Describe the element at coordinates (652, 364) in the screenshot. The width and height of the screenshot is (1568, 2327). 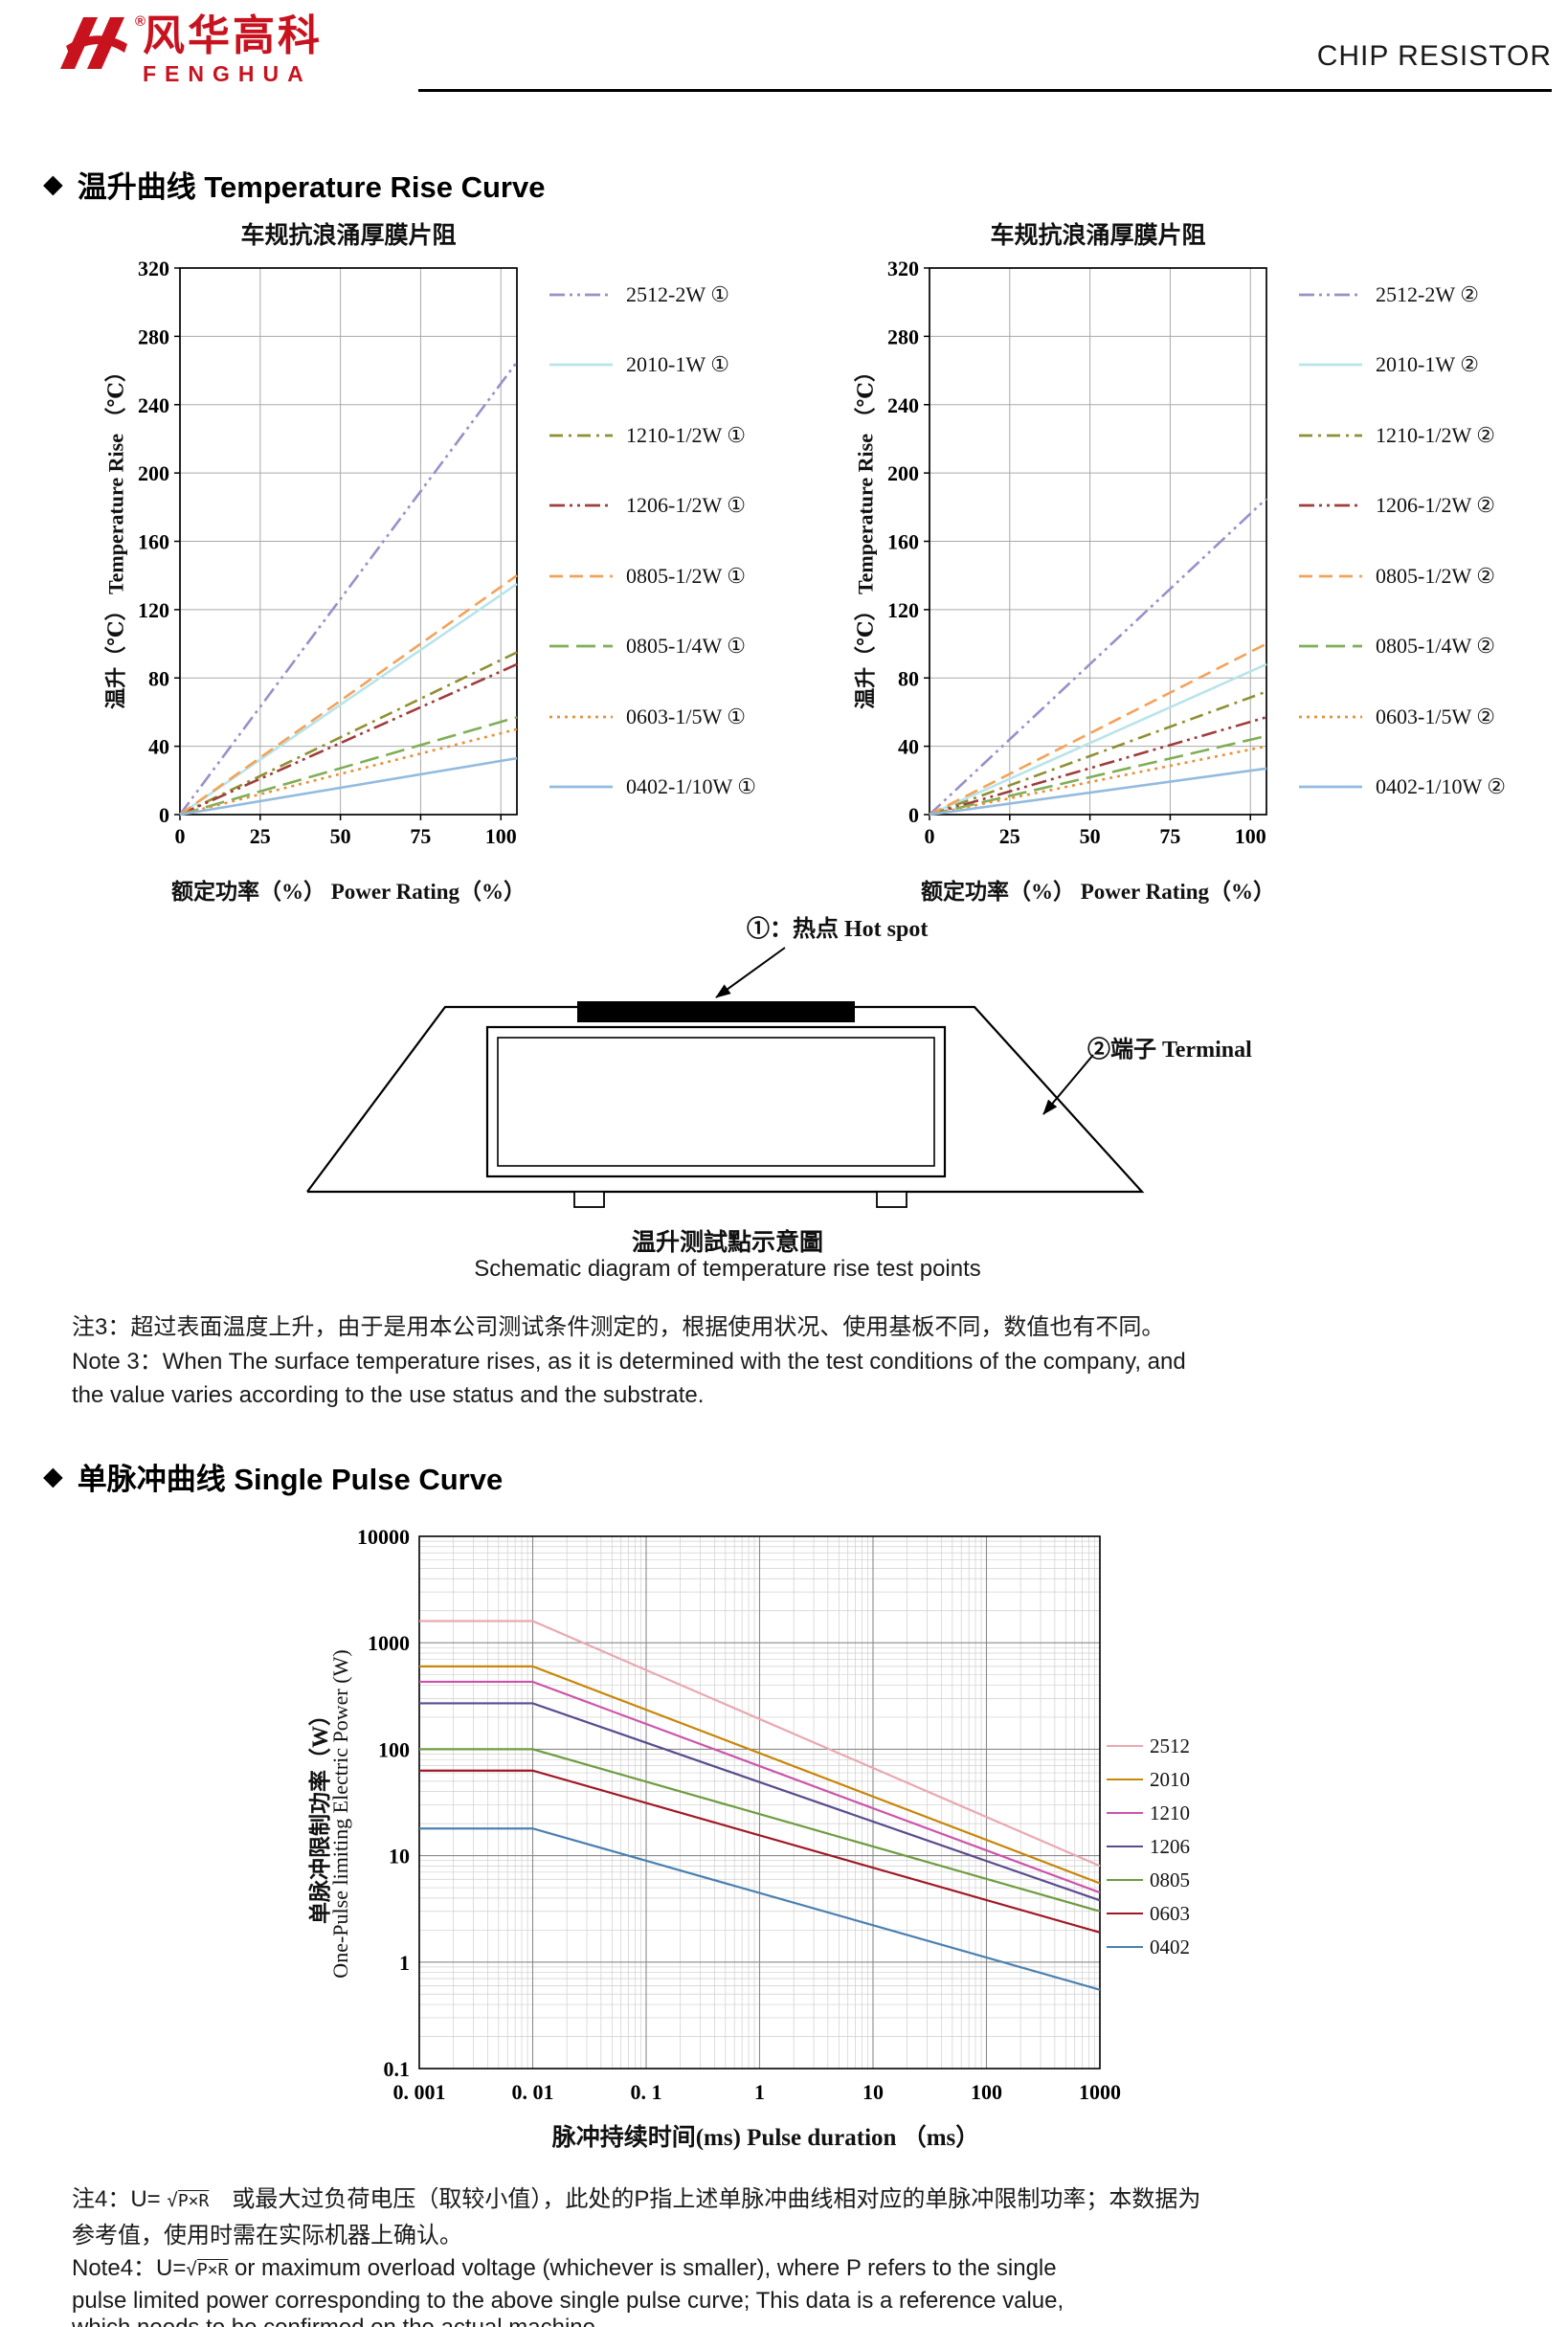
I see `legend-item: 2010-1W ①` at that location.